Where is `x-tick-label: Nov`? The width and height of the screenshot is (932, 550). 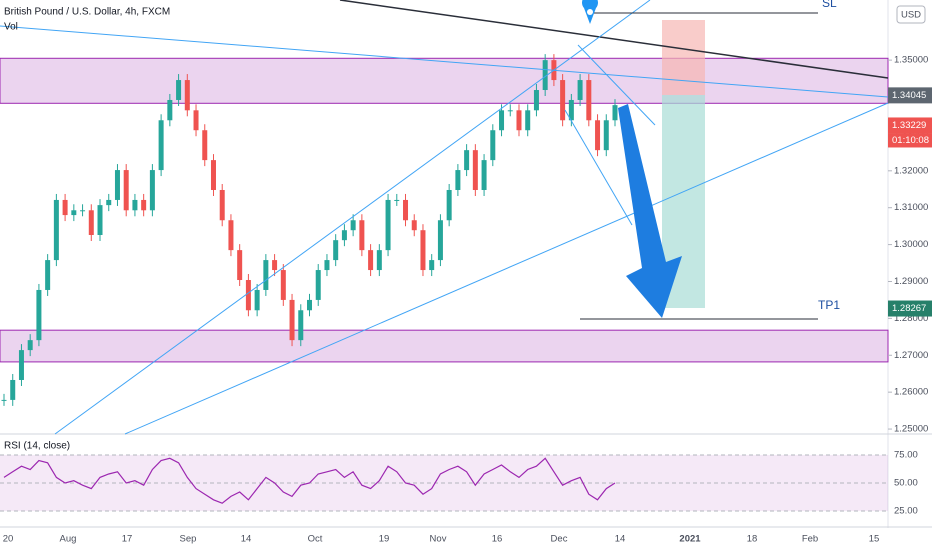 x-tick-label: Nov is located at coordinates (438, 539).